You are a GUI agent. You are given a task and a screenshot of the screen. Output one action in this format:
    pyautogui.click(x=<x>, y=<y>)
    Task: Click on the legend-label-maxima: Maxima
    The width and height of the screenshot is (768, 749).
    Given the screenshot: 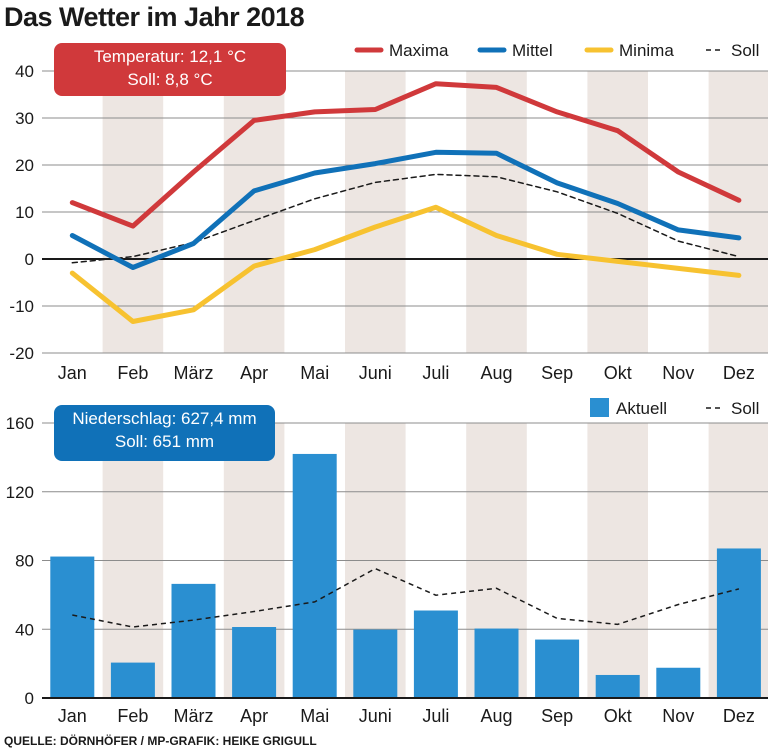 What is the action you would take?
    pyautogui.click(x=419, y=50)
    